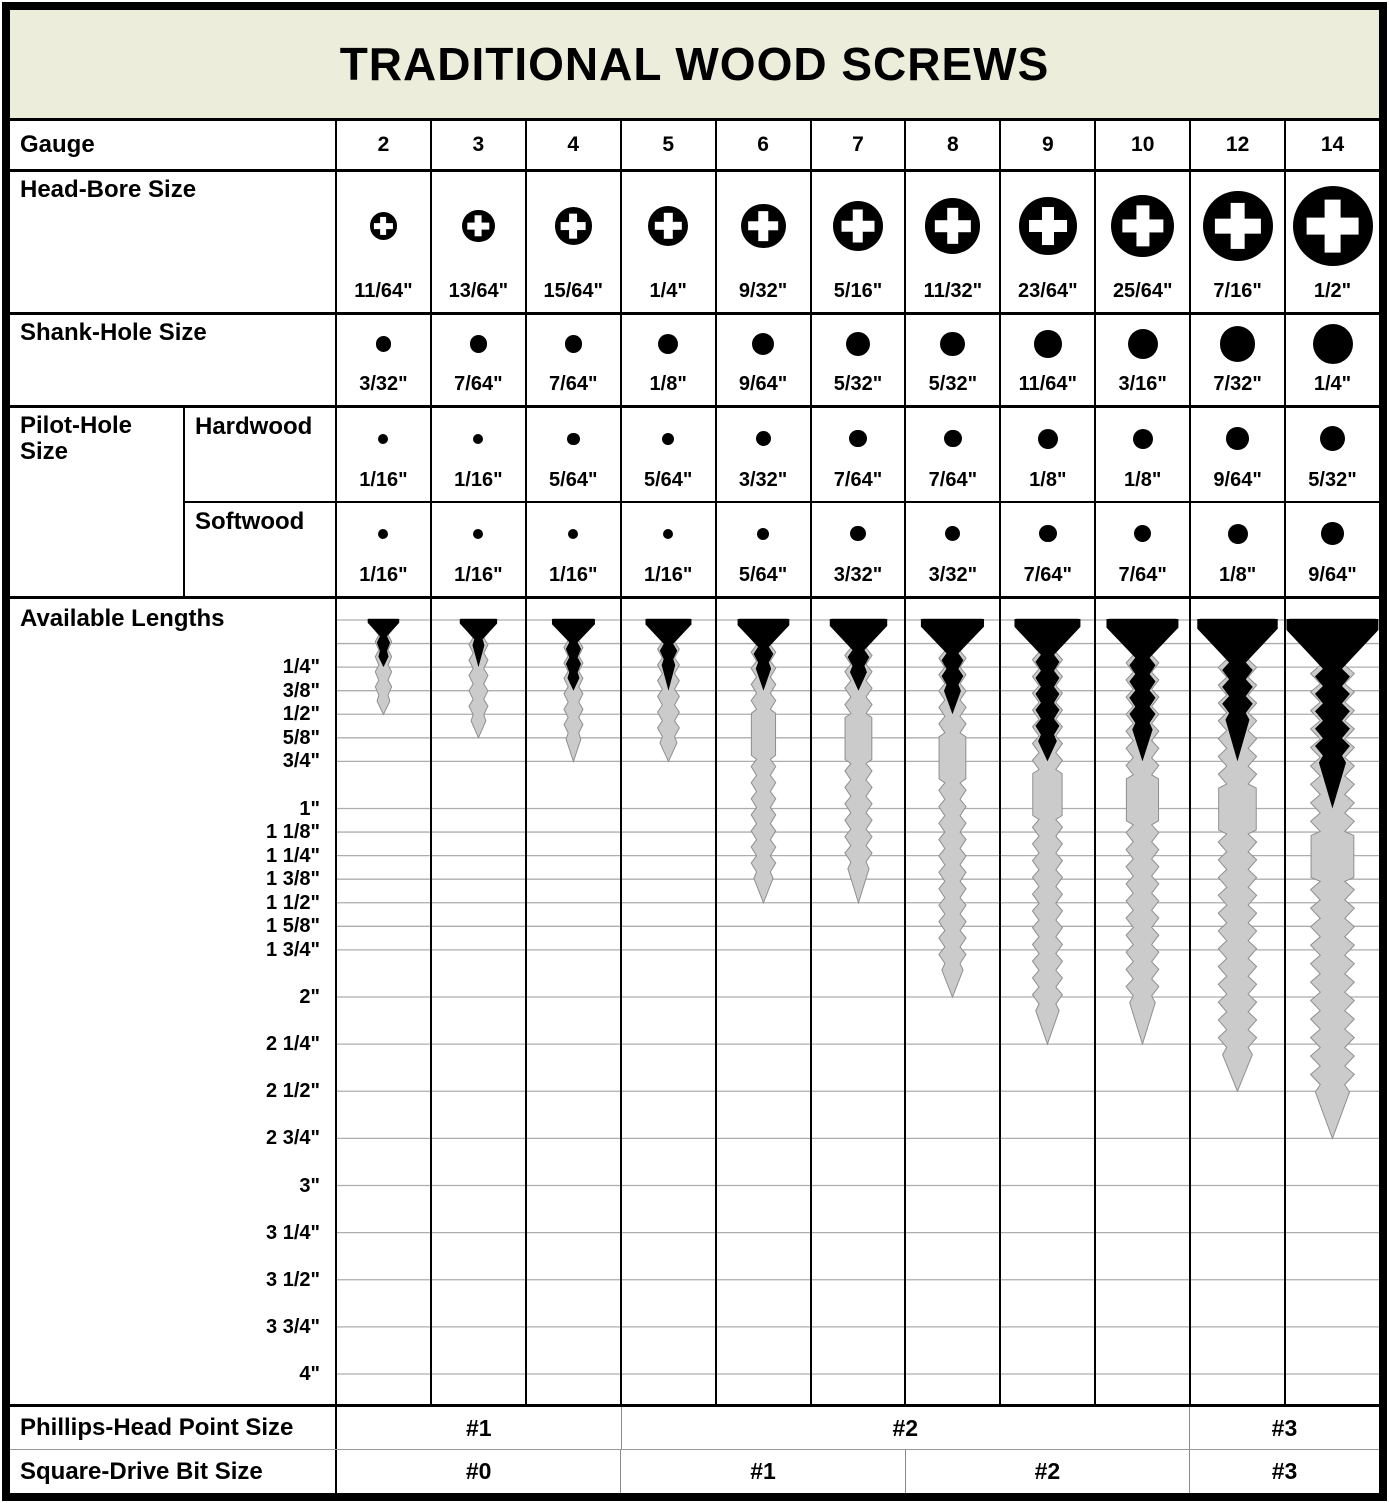 The height and width of the screenshot is (1503, 1389). What do you see at coordinates (301, 737) in the screenshot?
I see `length-tick-label: 5/8"` at bounding box center [301, 737].